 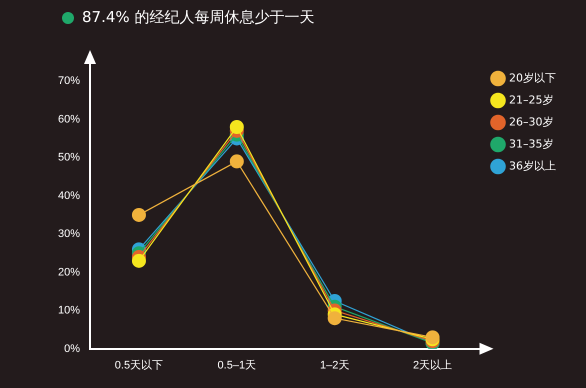 I want to click on chart-title: 87.4% 的经纪人每周休息少于一天, so click(x=198, y=17).